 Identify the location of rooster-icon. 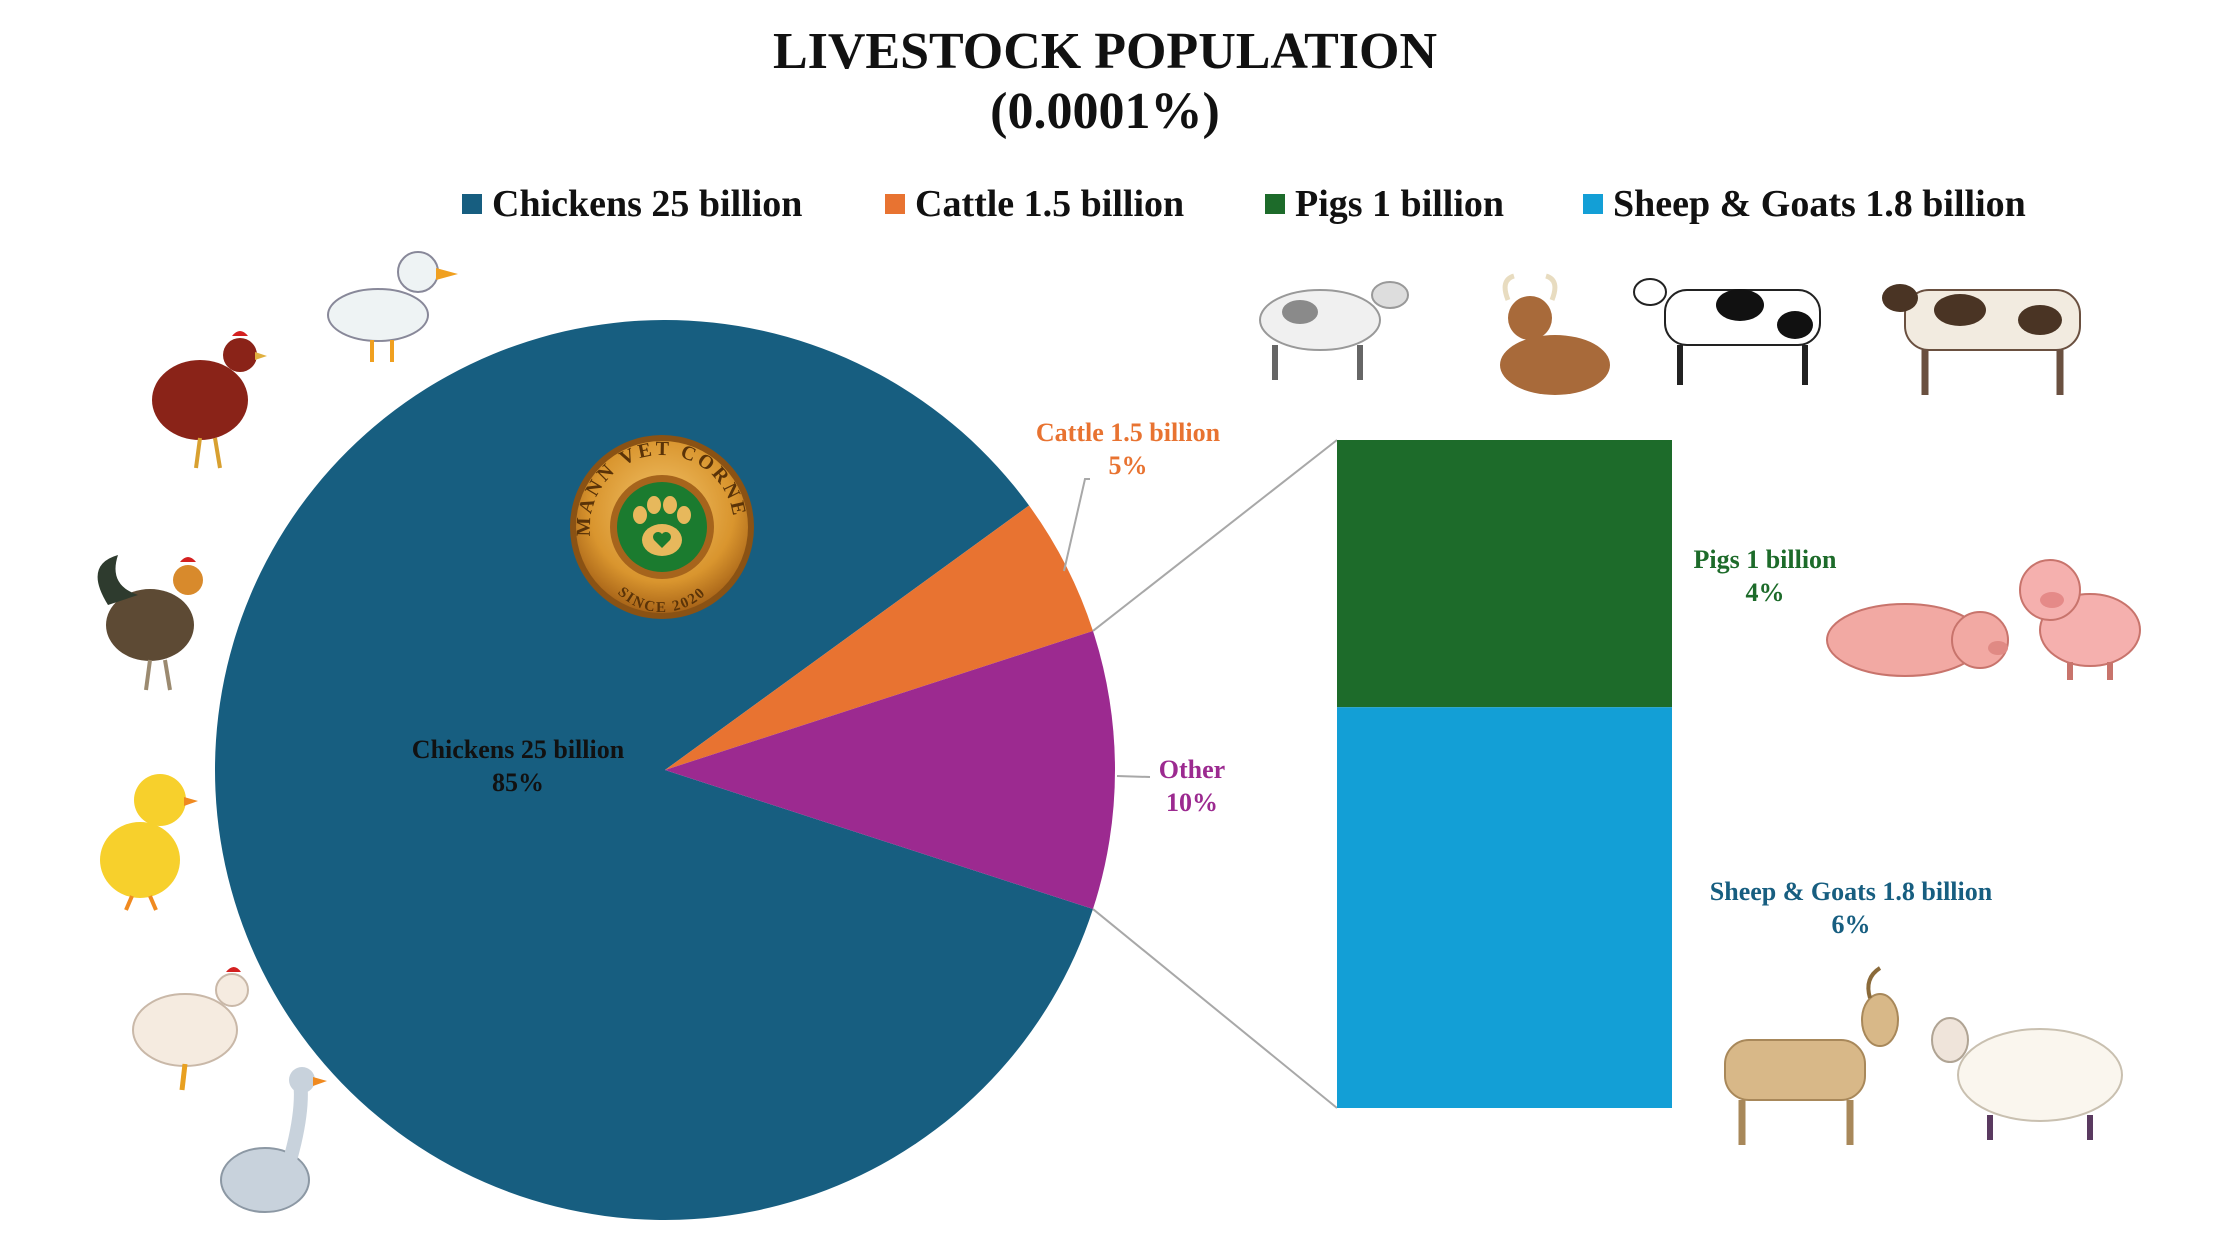
(150, 623).